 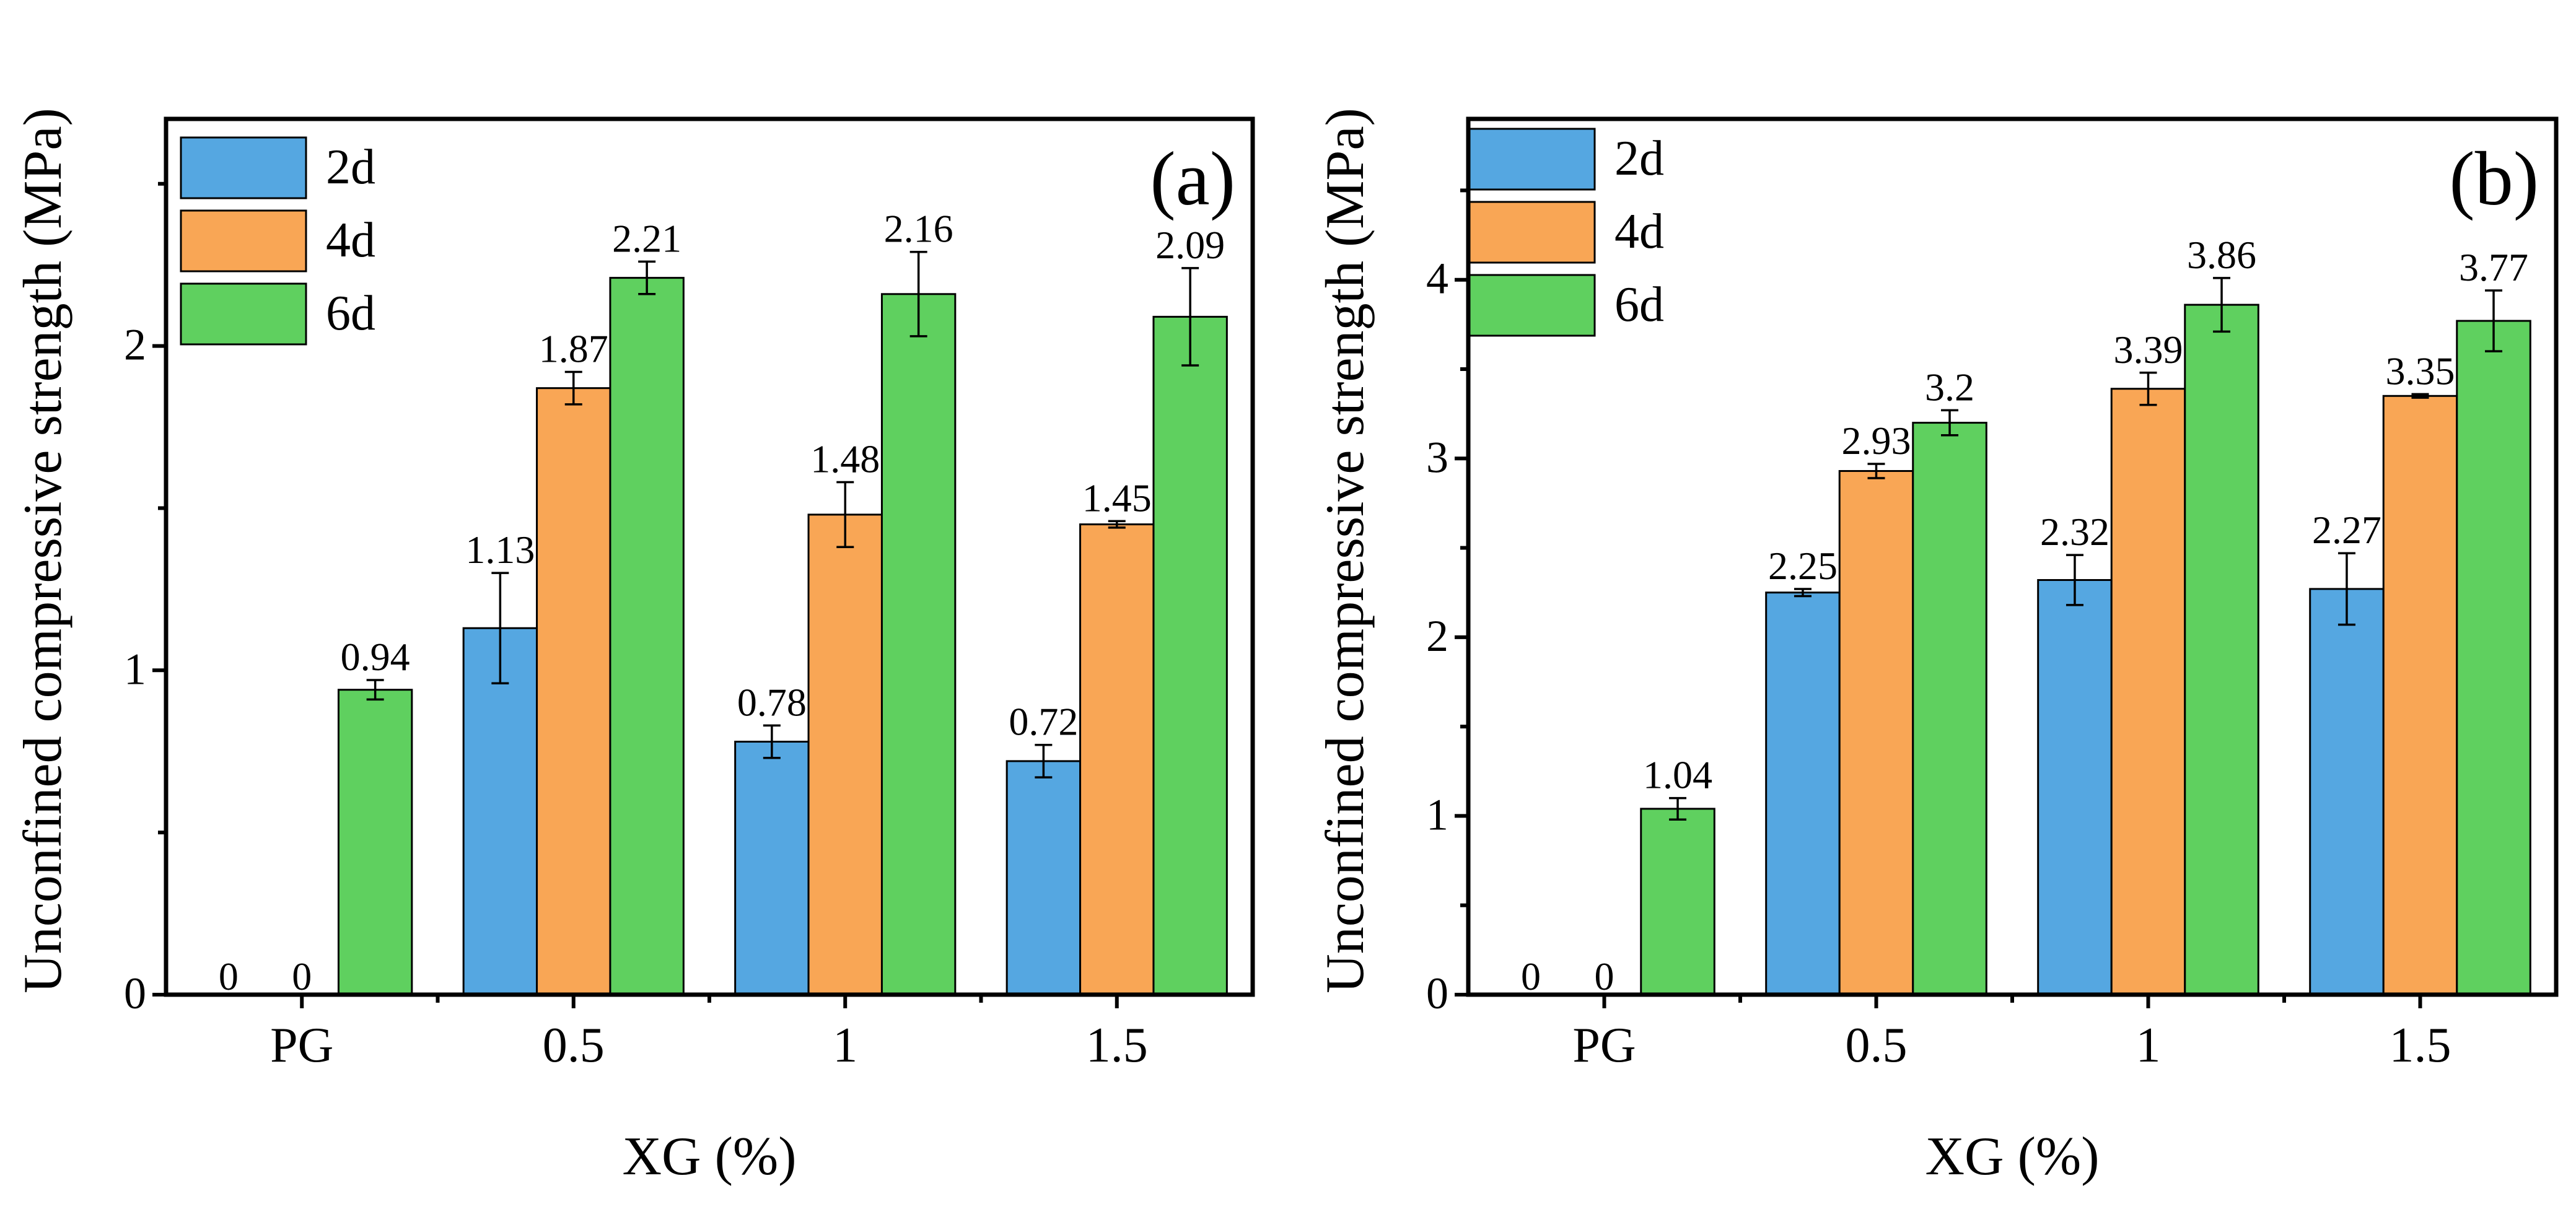 I want to click on data-label: 0.94, so click(x=375, y=657).